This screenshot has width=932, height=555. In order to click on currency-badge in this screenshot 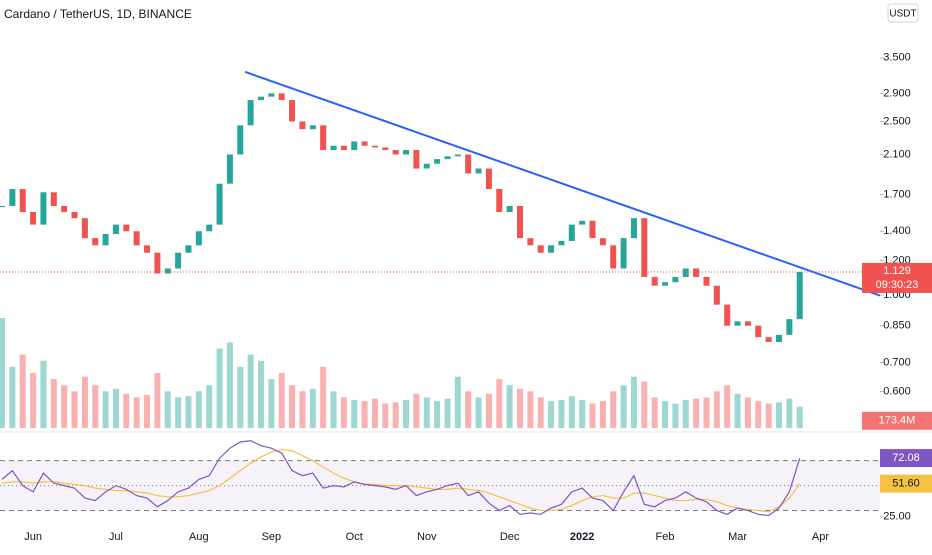, I will do `click(903, 13)`.